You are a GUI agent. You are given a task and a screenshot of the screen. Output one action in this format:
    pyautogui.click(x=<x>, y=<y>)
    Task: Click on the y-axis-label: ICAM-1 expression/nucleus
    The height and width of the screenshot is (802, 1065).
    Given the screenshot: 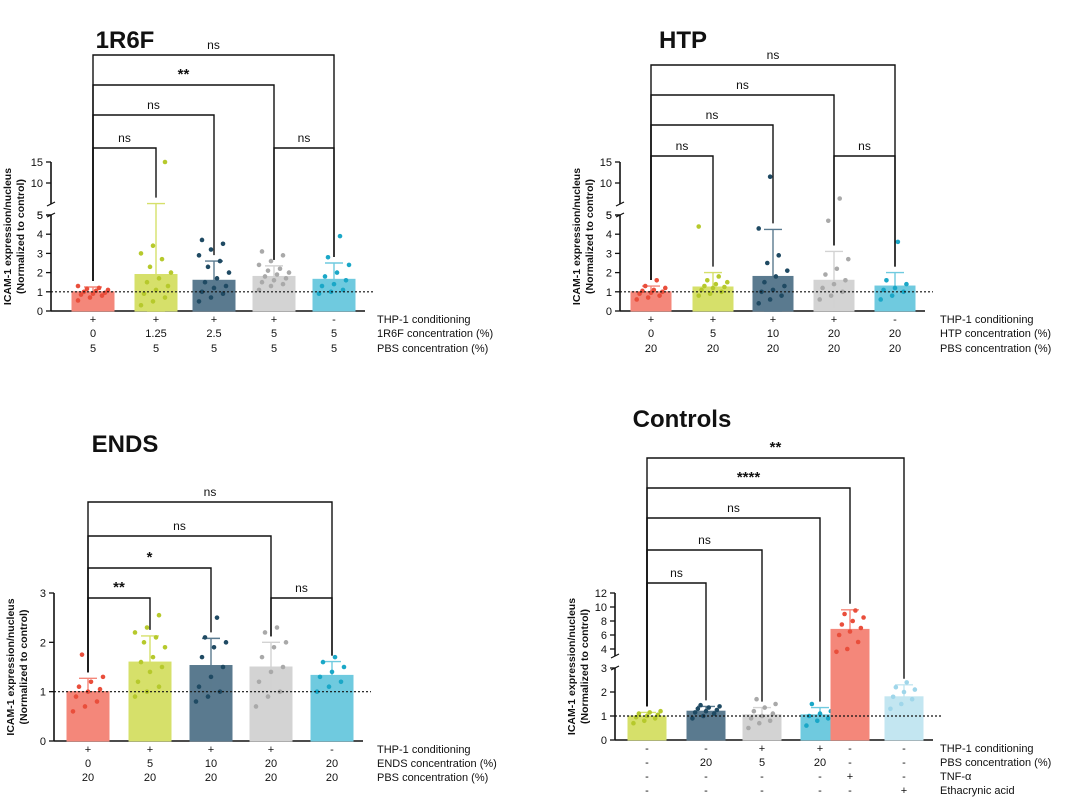 What is the action you would take?
    pyautogui.click(x=8, y=236)
    